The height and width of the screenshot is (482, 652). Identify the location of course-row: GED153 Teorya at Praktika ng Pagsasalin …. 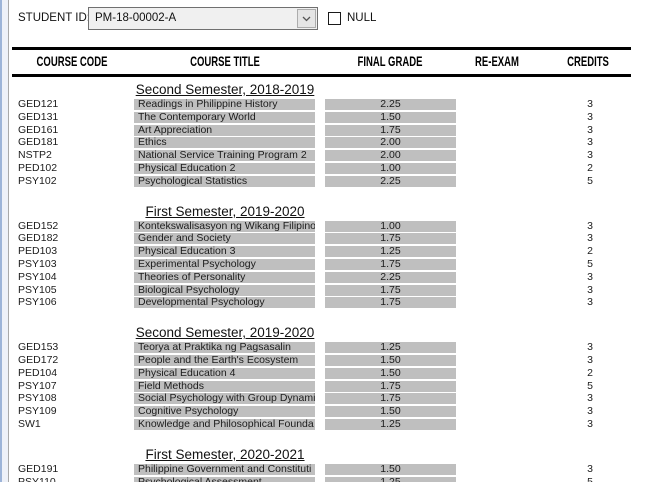
(330, 347).